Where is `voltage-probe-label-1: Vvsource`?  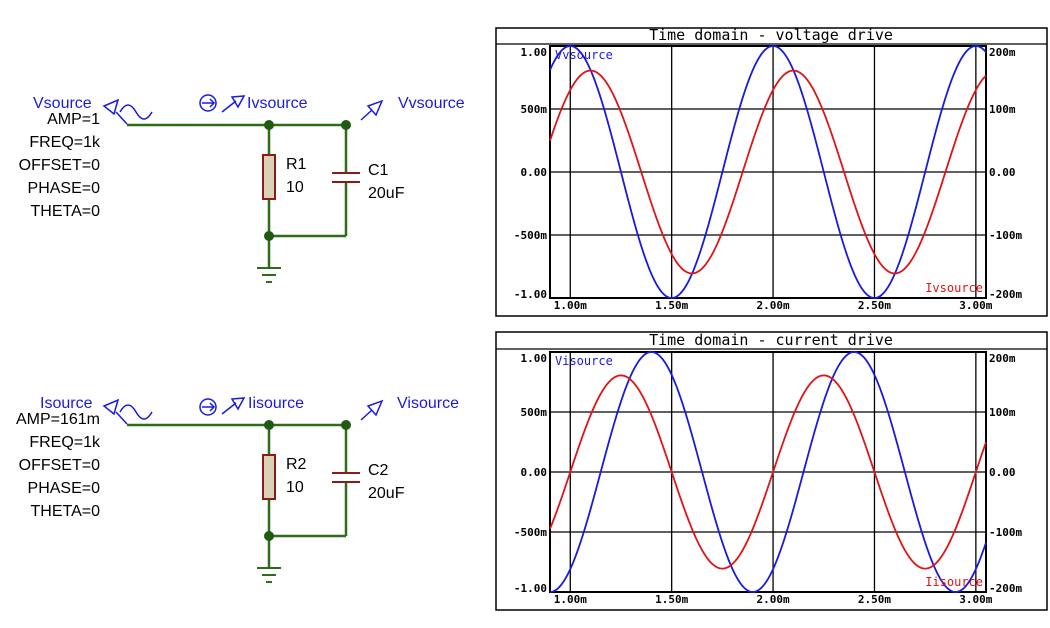 voltage-probe-label-1: Vvsource is located at coordinates (431, 103).